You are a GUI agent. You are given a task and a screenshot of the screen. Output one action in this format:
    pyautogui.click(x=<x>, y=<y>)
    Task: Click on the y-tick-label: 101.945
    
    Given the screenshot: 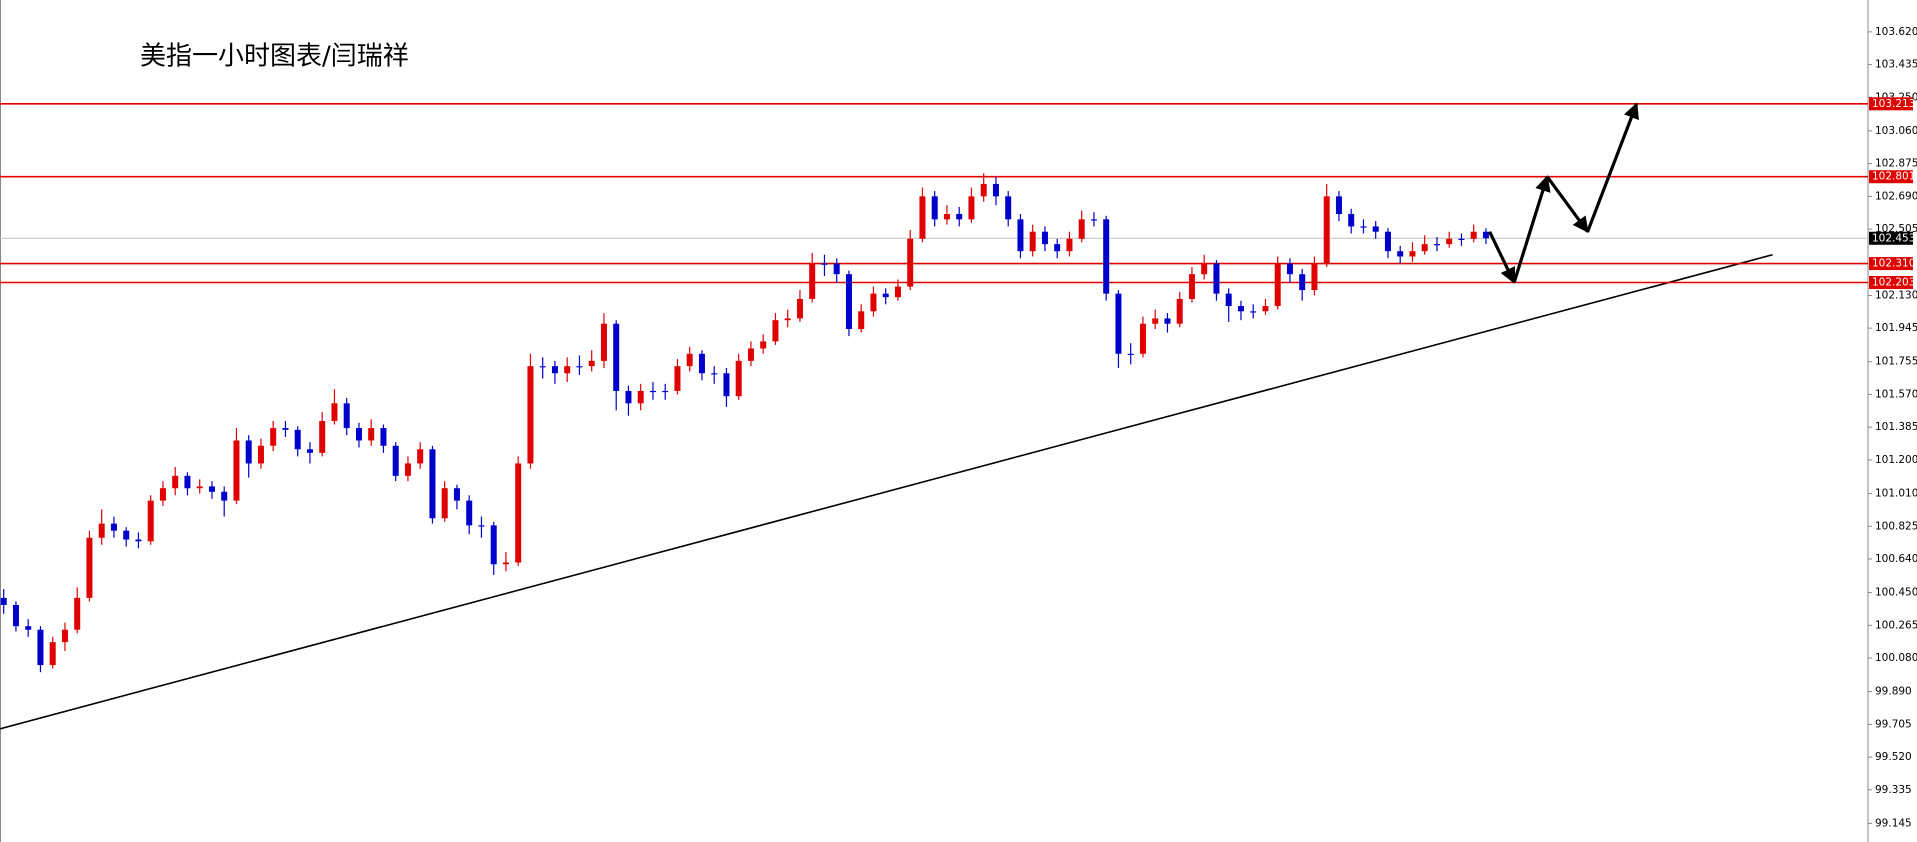 What is the action you would take?
    pyautogui.click(x=1896, y=328)
    